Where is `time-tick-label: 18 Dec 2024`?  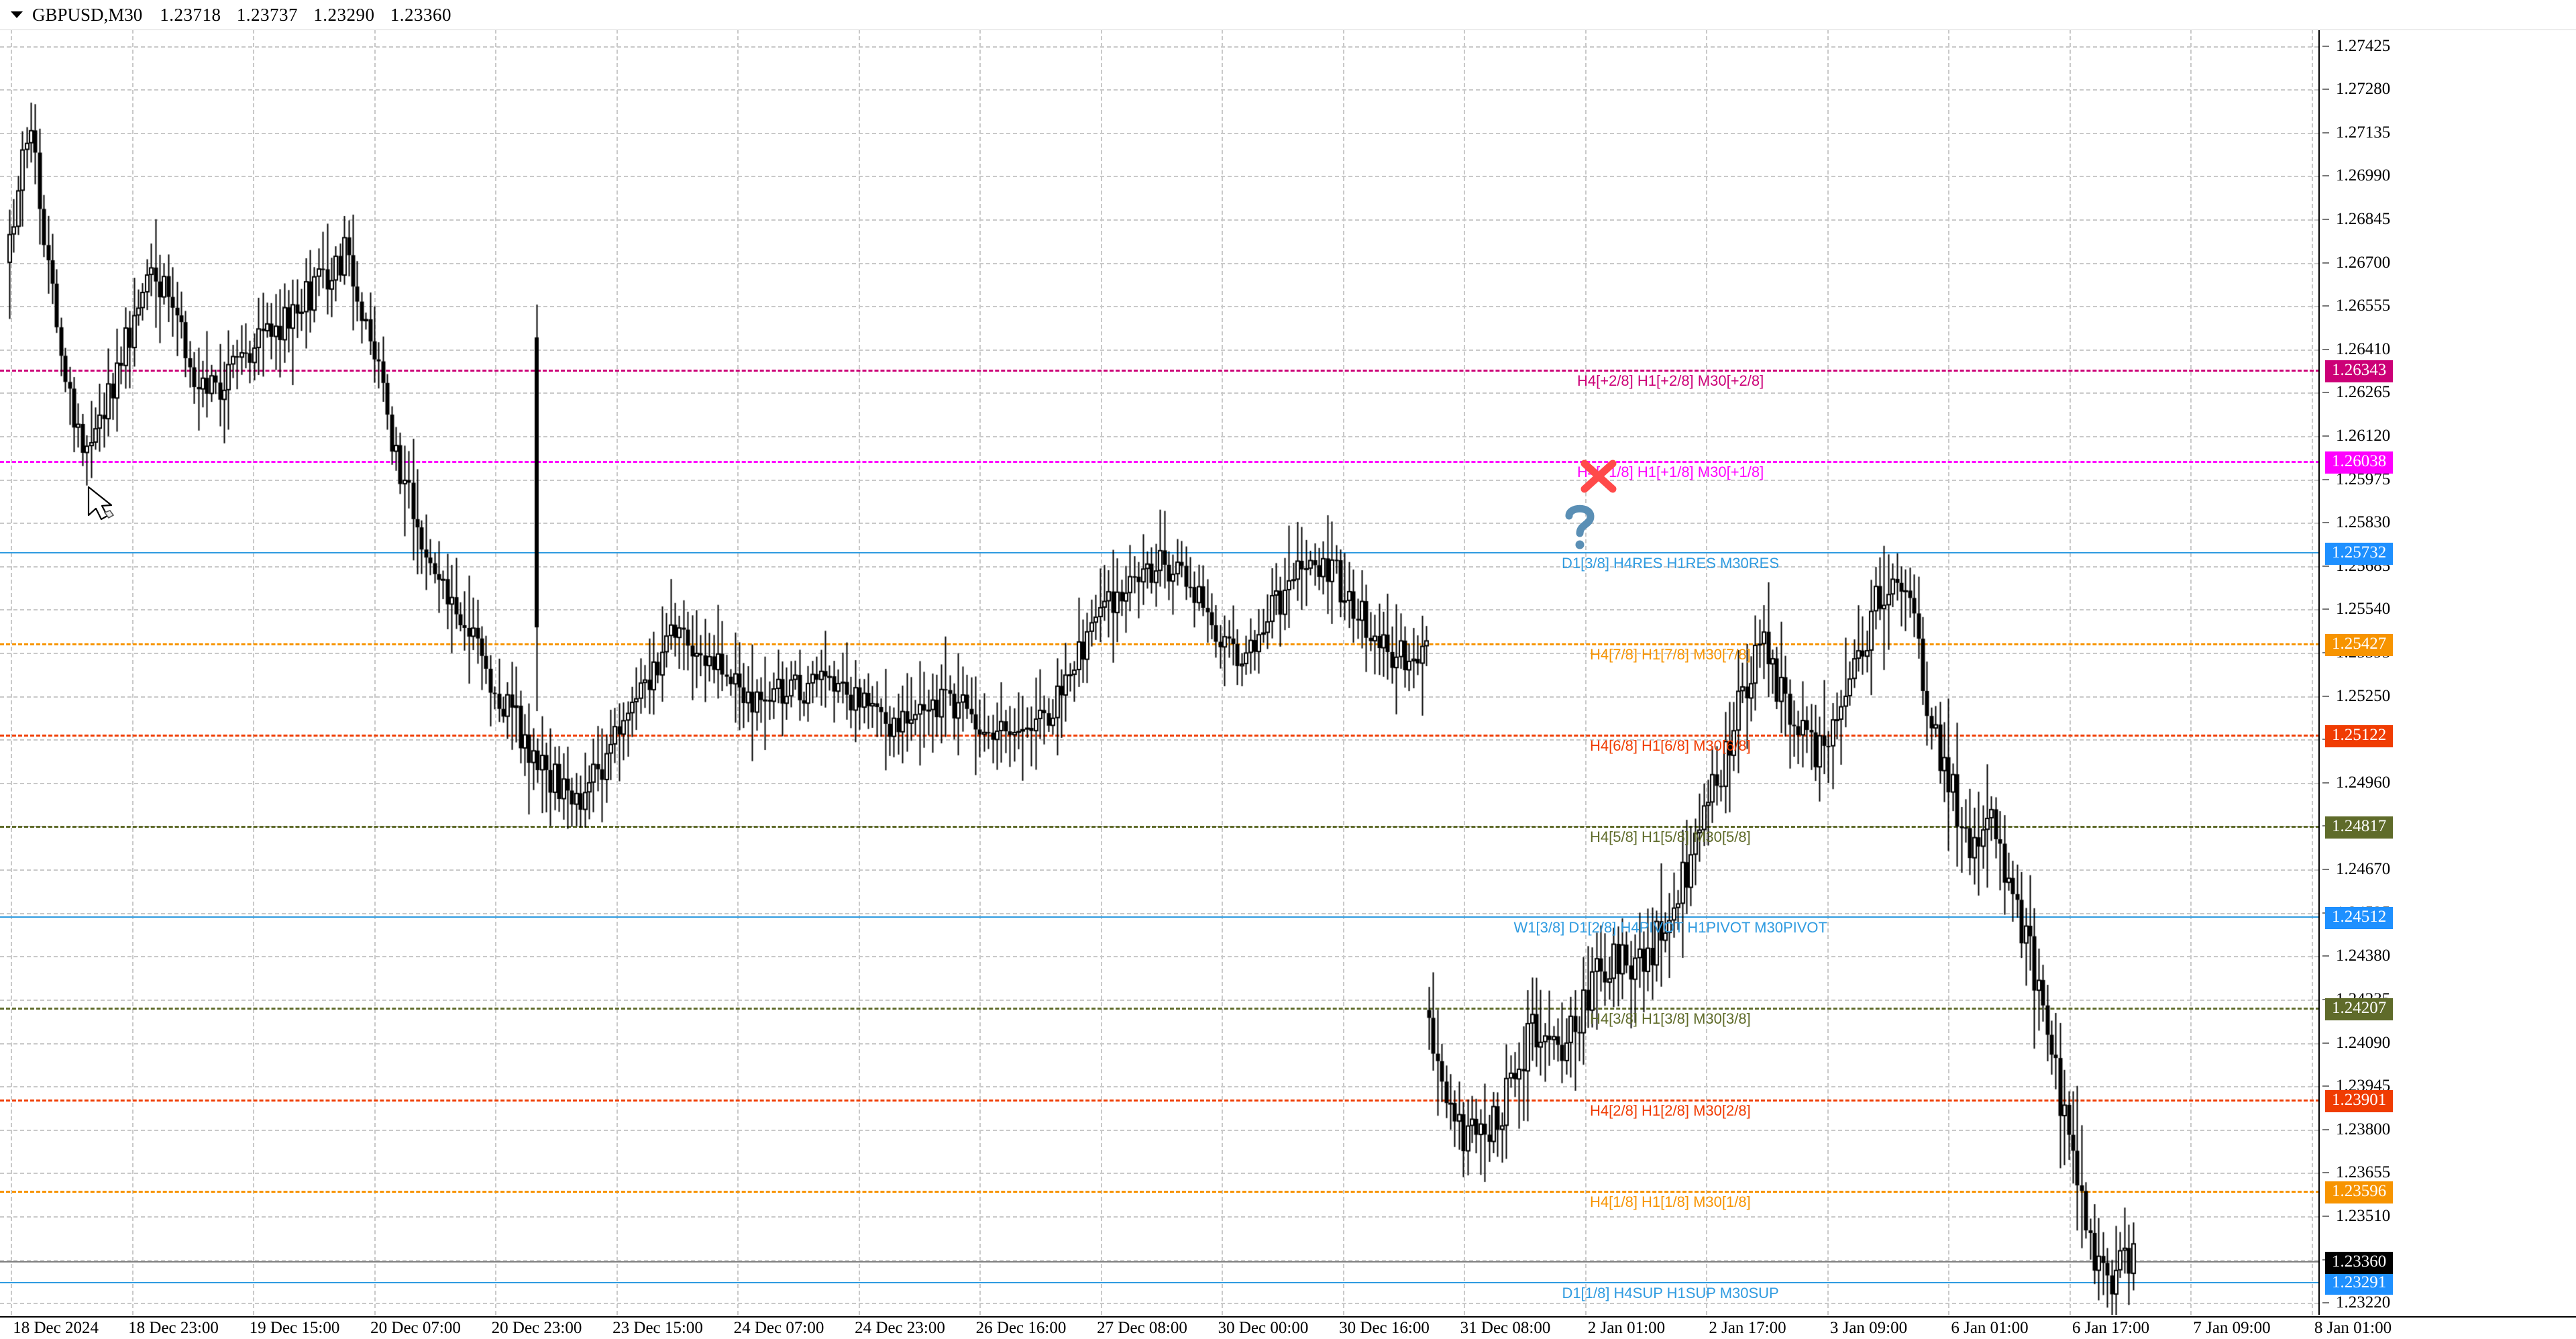 time-tick-label: 18 Dec 2024 is located at coordinates (56, 1328).